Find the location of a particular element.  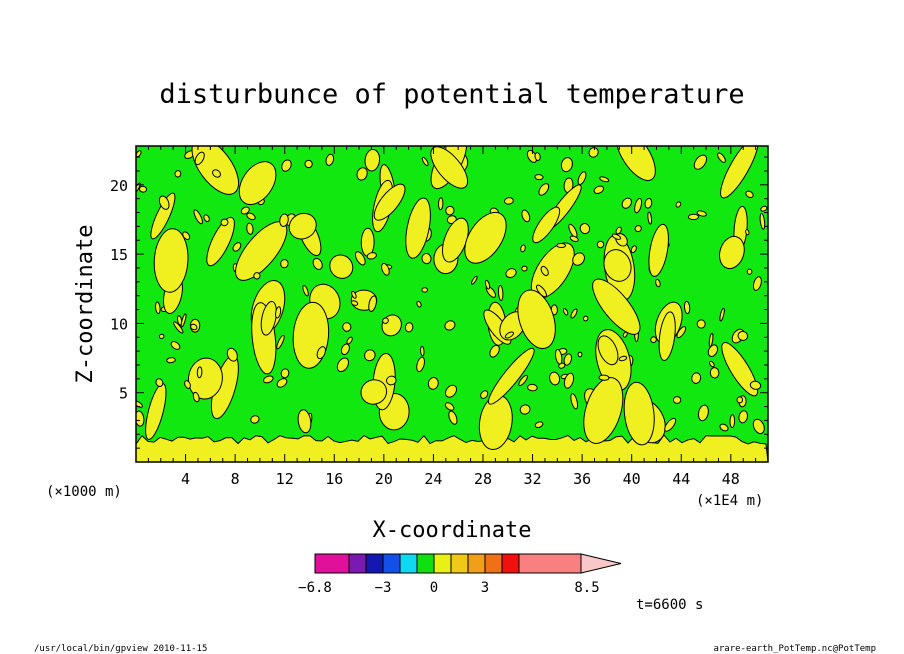

x-tick-label: 4 is located at coordinates (185, 479).